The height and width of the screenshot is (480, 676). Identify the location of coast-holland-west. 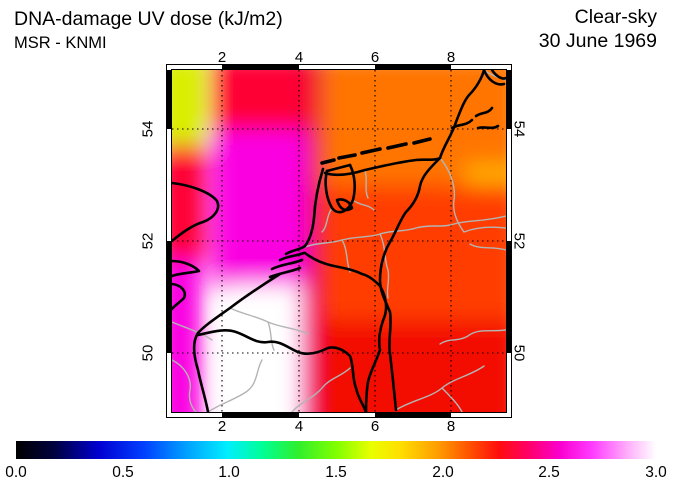
(314, 207).